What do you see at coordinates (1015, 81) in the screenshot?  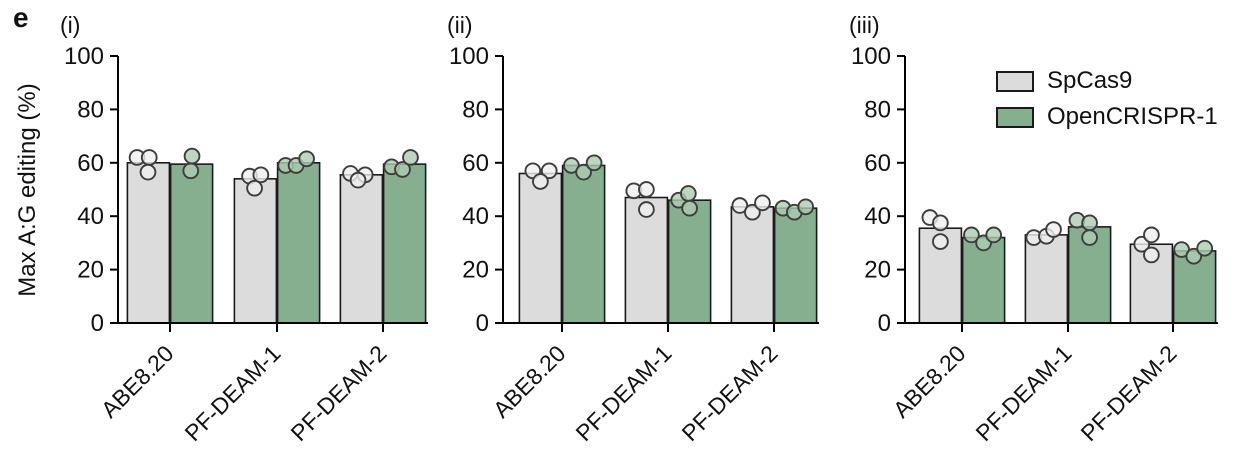 I see `legend-swatch-spcas9` at bounding box center [1015, 81].